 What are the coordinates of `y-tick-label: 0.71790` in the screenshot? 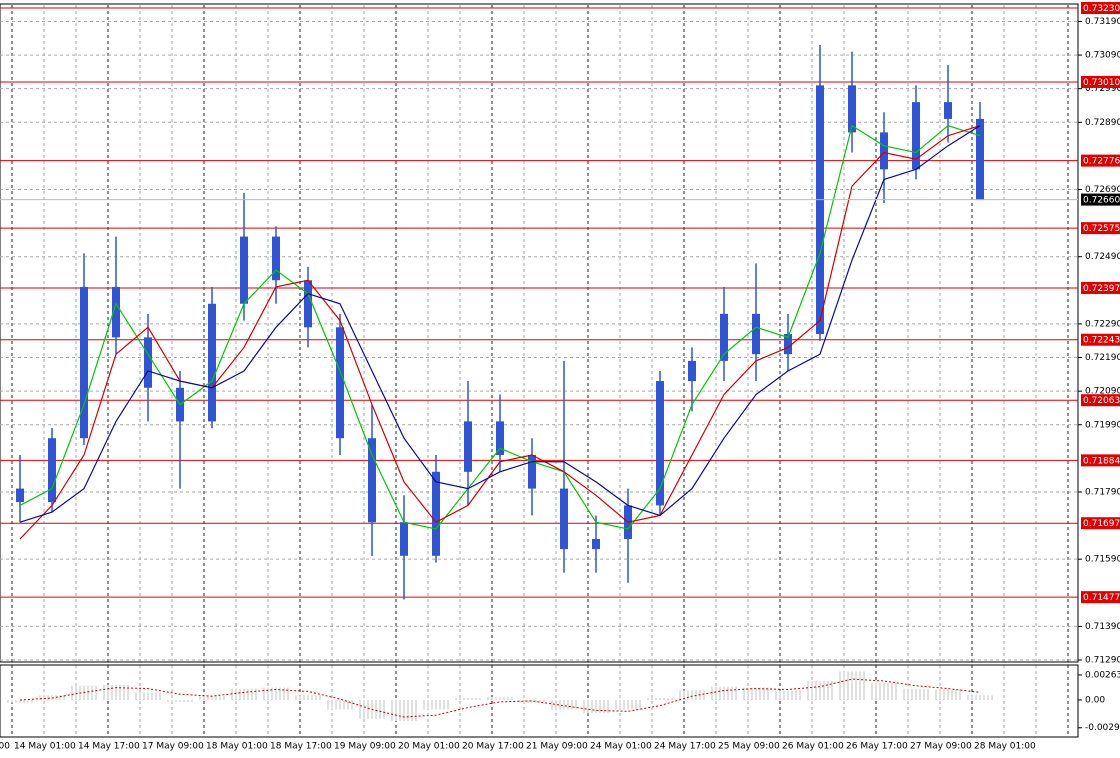 It's located at (1102, 492).